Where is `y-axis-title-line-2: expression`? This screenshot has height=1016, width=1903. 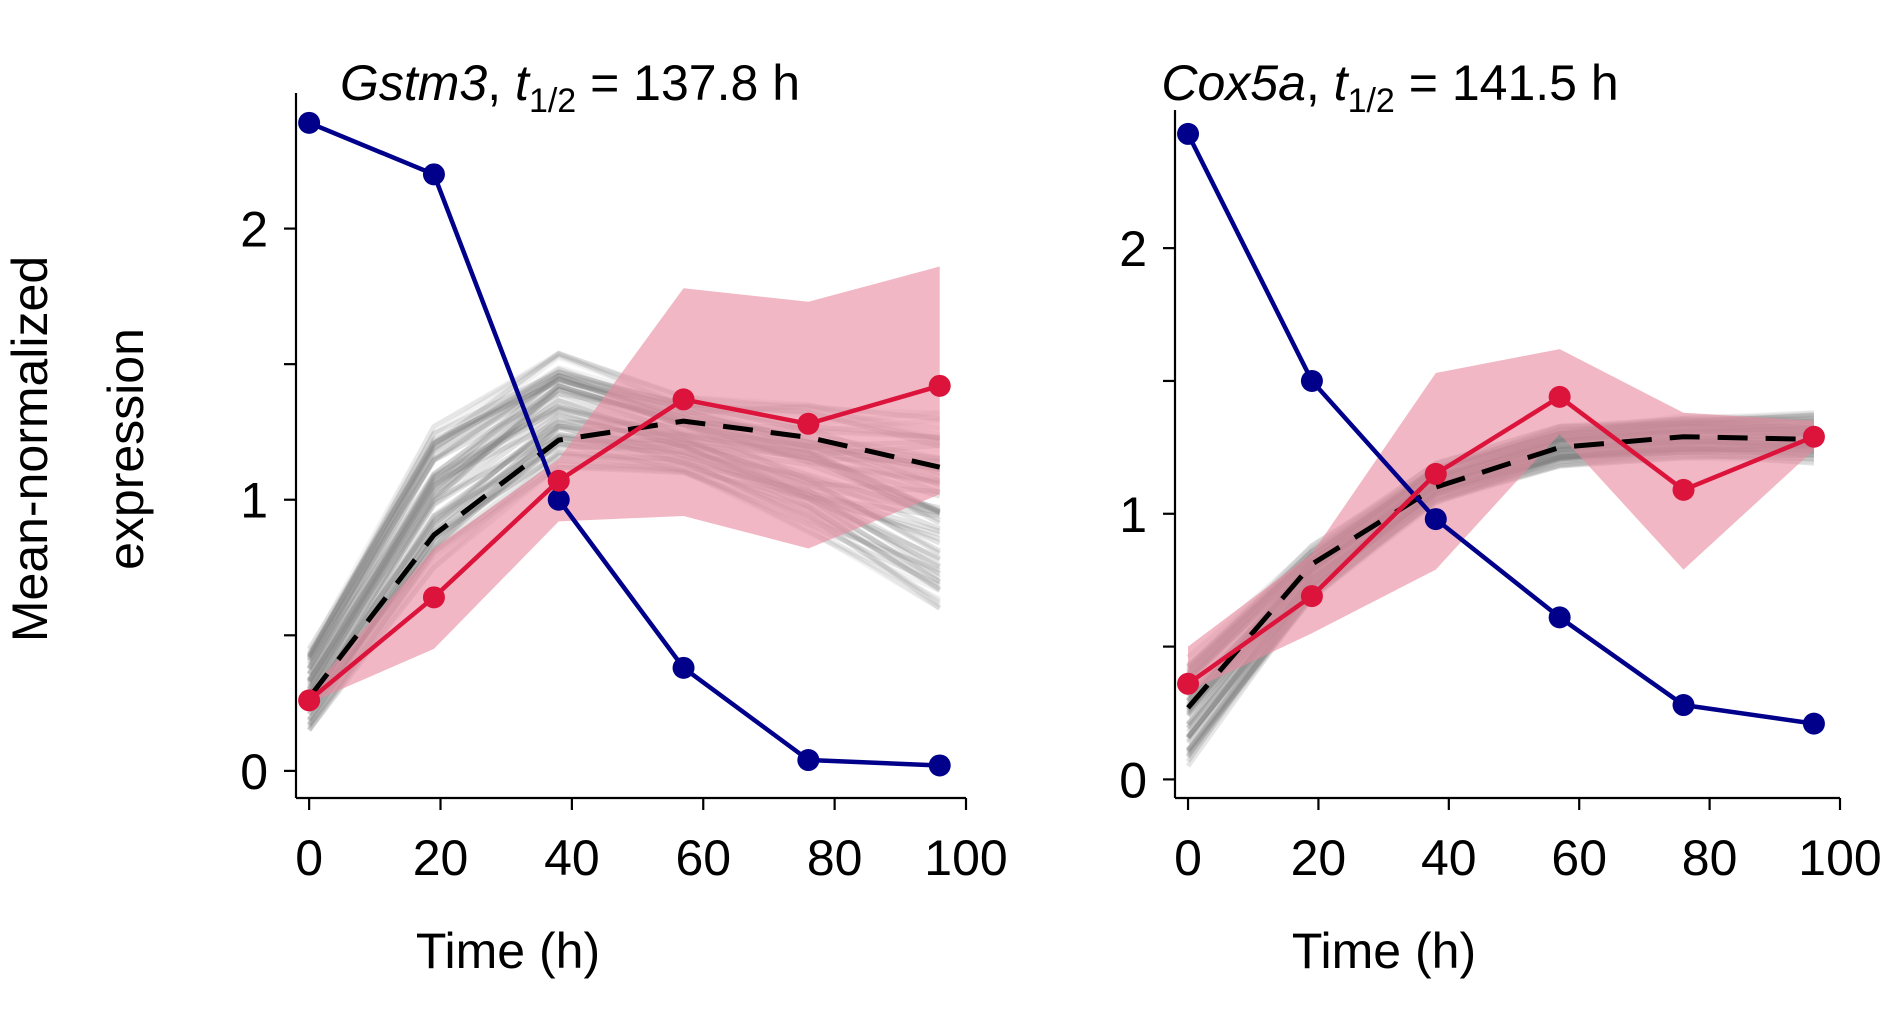 y-axis-title-line-2: expression is located at coordinates (126, 449).